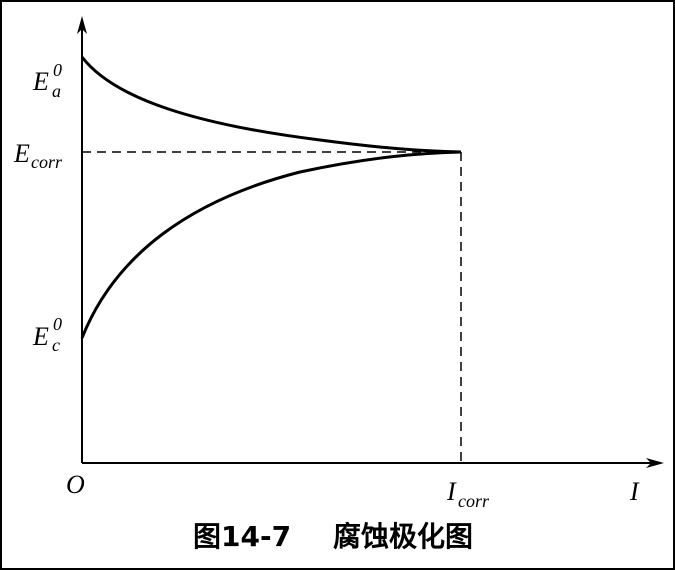  I want to click on caption-number: 图14-7, so click(242, 536).